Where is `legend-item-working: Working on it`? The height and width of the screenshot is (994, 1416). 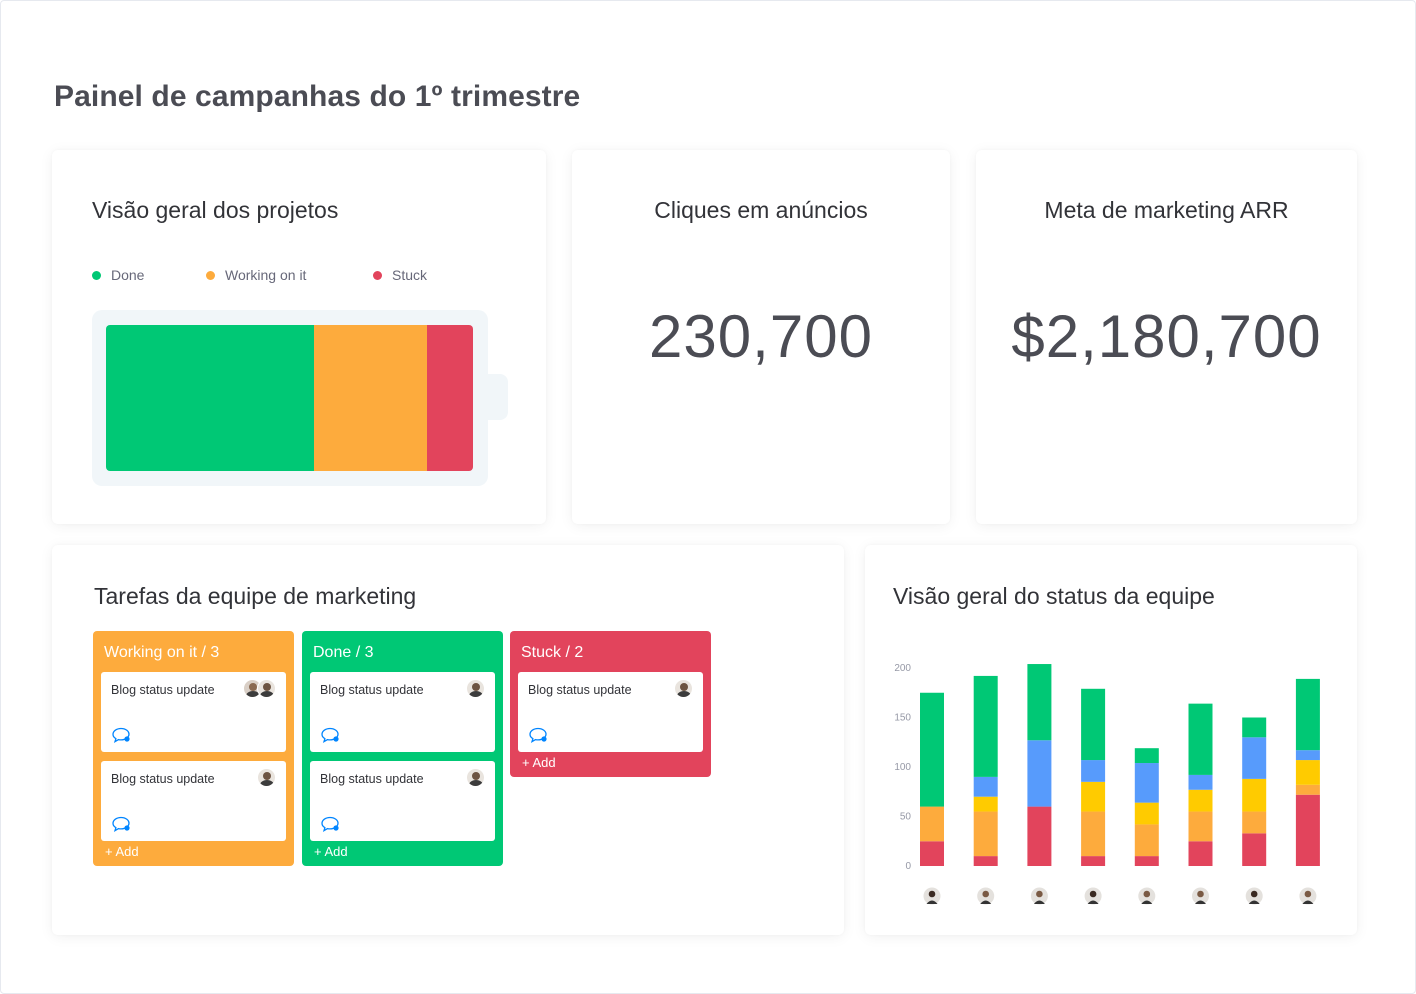
legend-item-working: Working on it is located at coordinates (256, 275).